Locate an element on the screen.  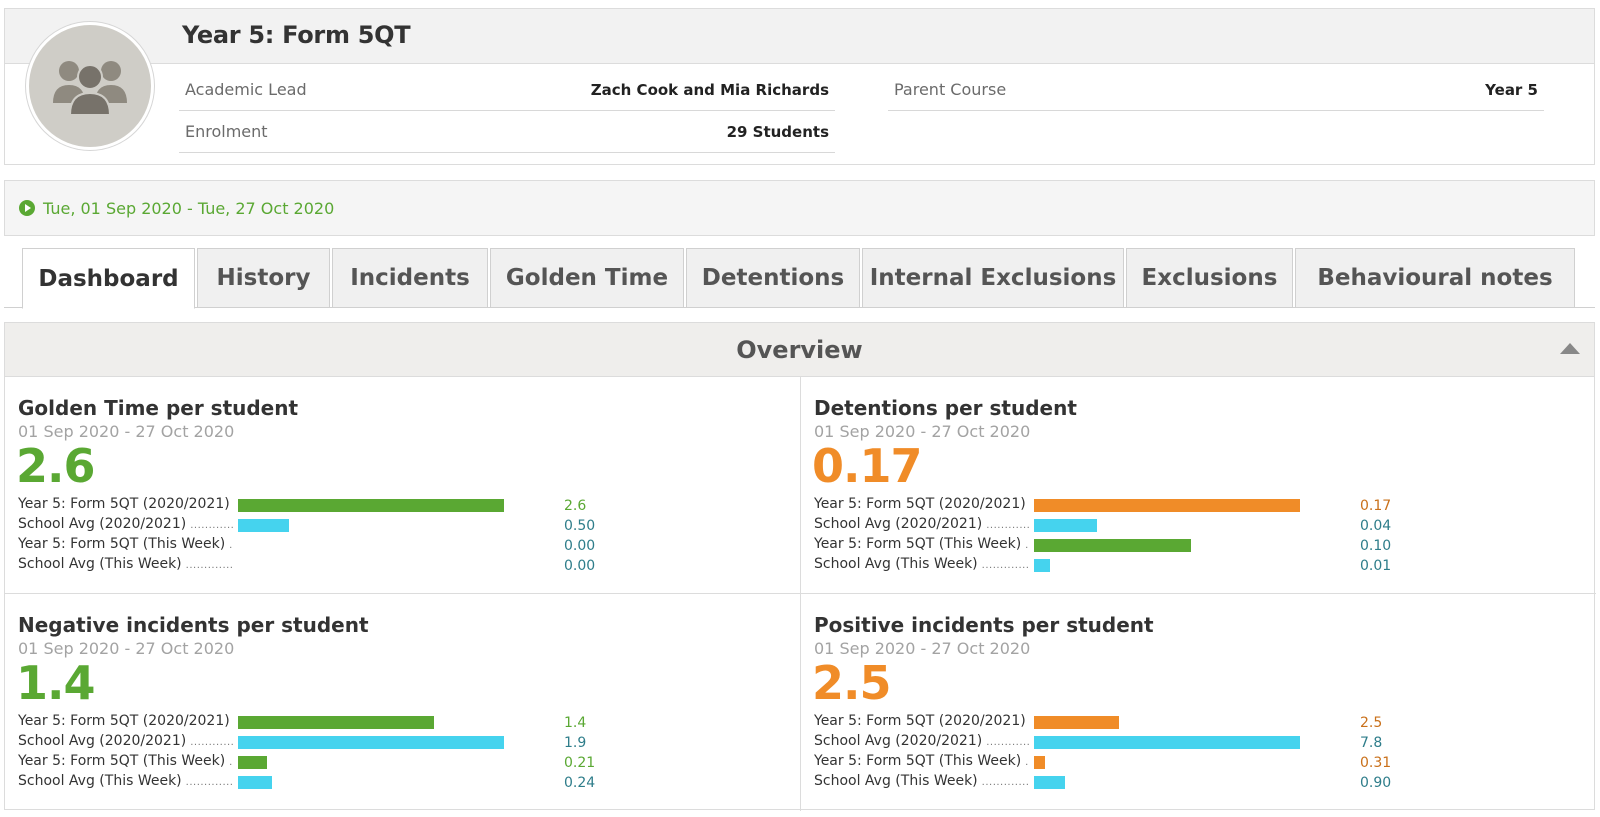
widget-date-range: 01 Sep 2020 - 27 Oct 2020 is located at coordinates (126, 648).